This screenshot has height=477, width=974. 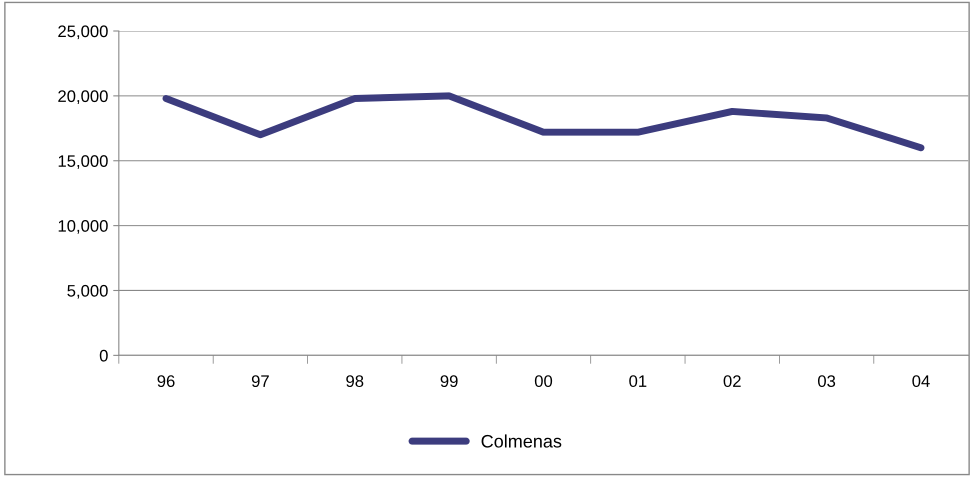 What do you see at coordinates (87, 291) in the screenshot?
I see `y-tick-label: 5,000` at bounding box center [87, 291].